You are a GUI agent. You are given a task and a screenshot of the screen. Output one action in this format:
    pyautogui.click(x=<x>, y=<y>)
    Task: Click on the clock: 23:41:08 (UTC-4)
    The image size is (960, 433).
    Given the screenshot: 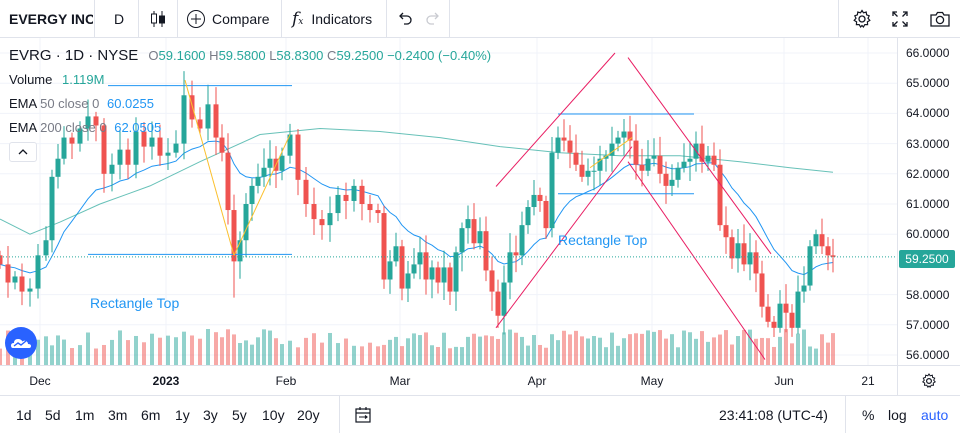 What is the action you would take?
    pyautogui.click(x=773, y=414)
    